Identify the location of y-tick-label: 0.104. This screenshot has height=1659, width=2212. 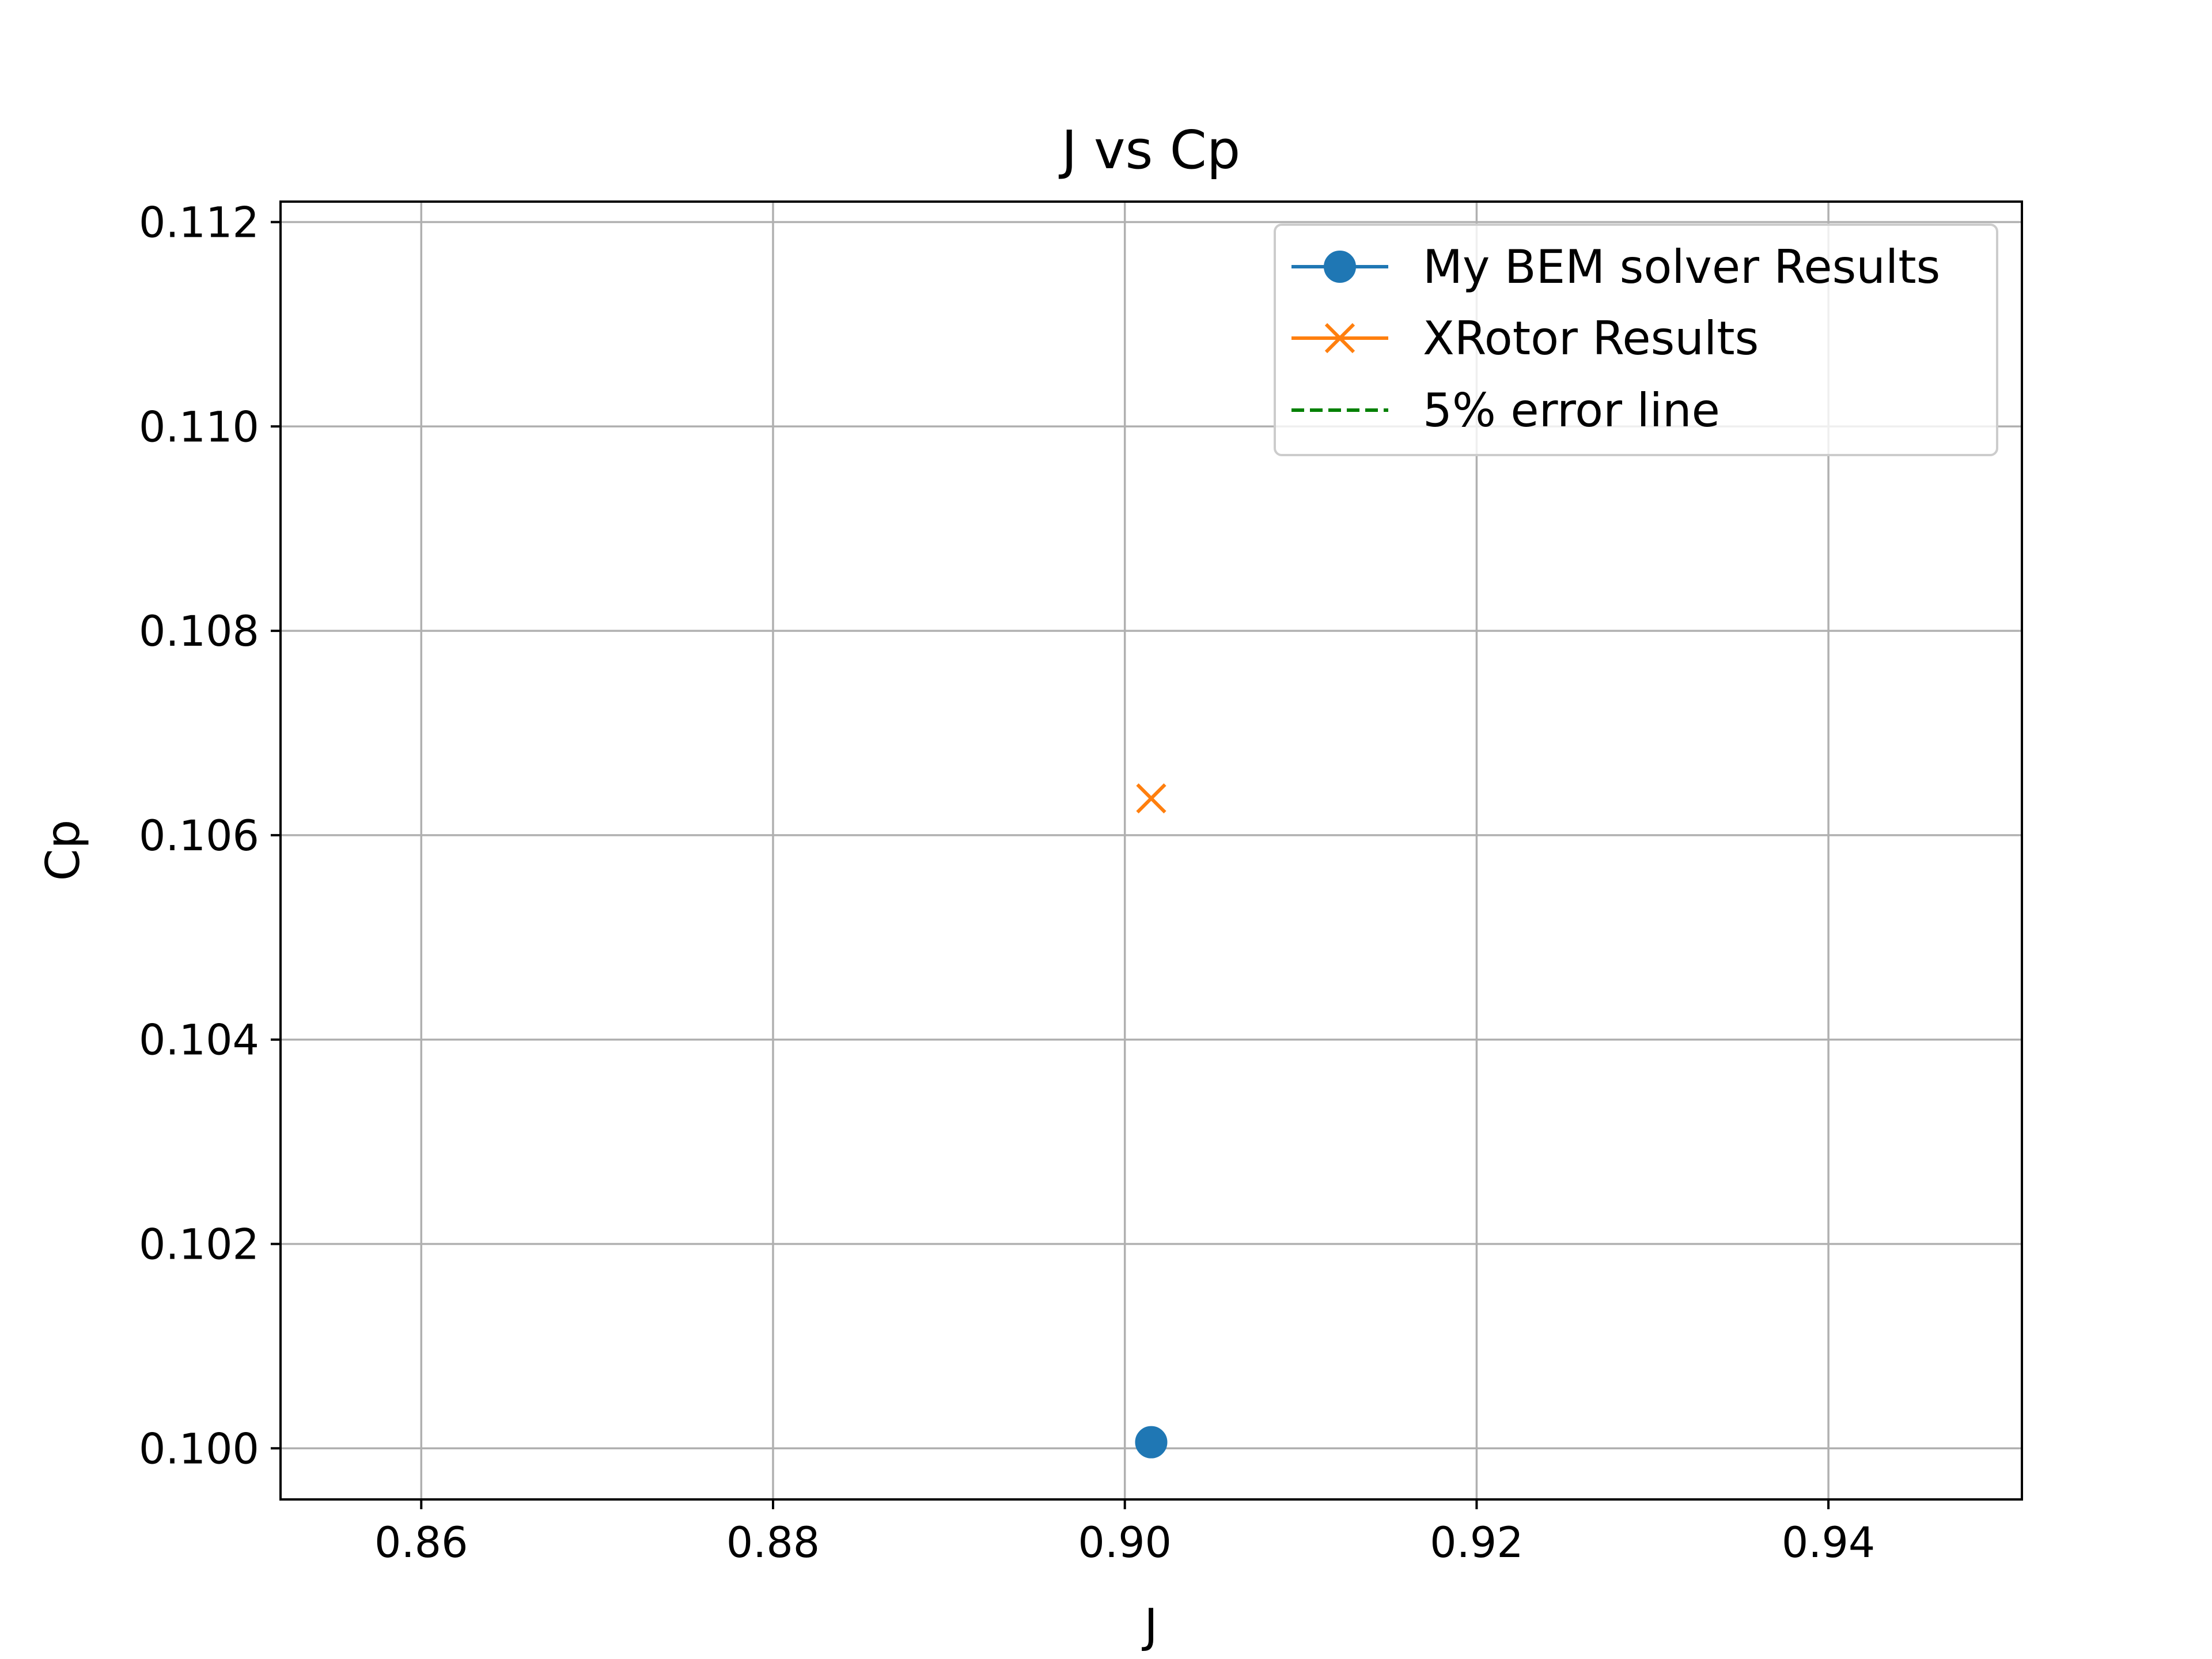
(199, 1040).